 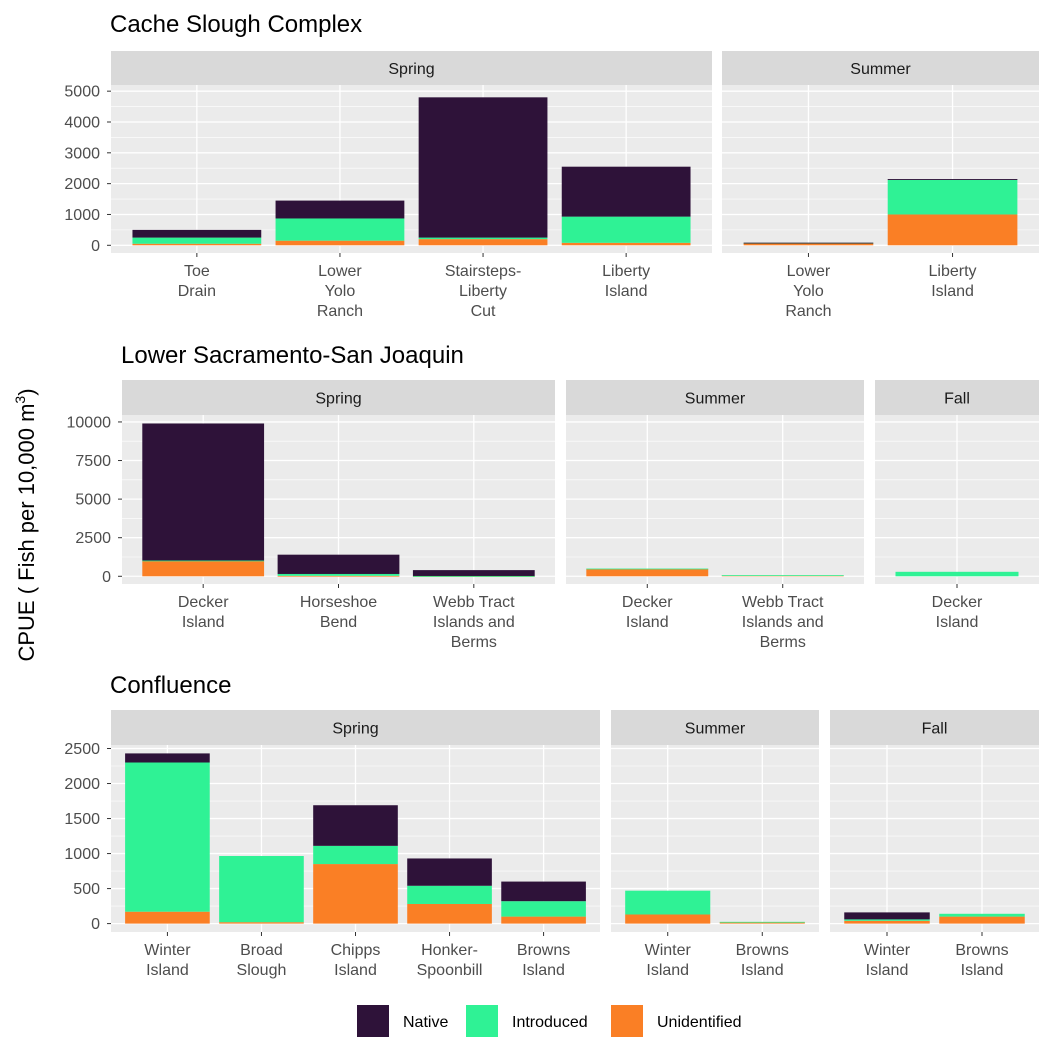 I want to click on panel-background, so click(x=934, y=838).